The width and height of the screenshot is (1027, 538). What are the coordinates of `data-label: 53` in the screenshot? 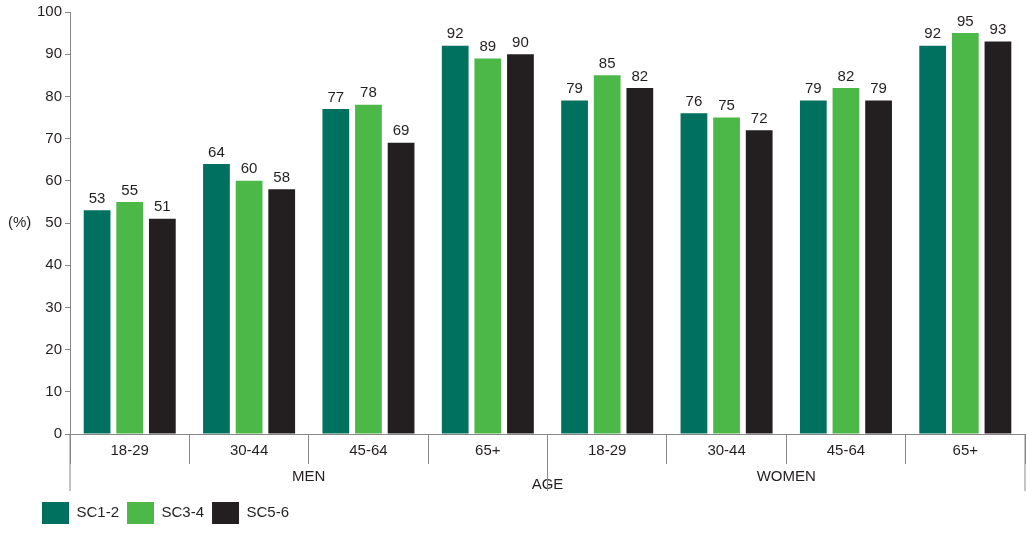 It's located at (97, 197).